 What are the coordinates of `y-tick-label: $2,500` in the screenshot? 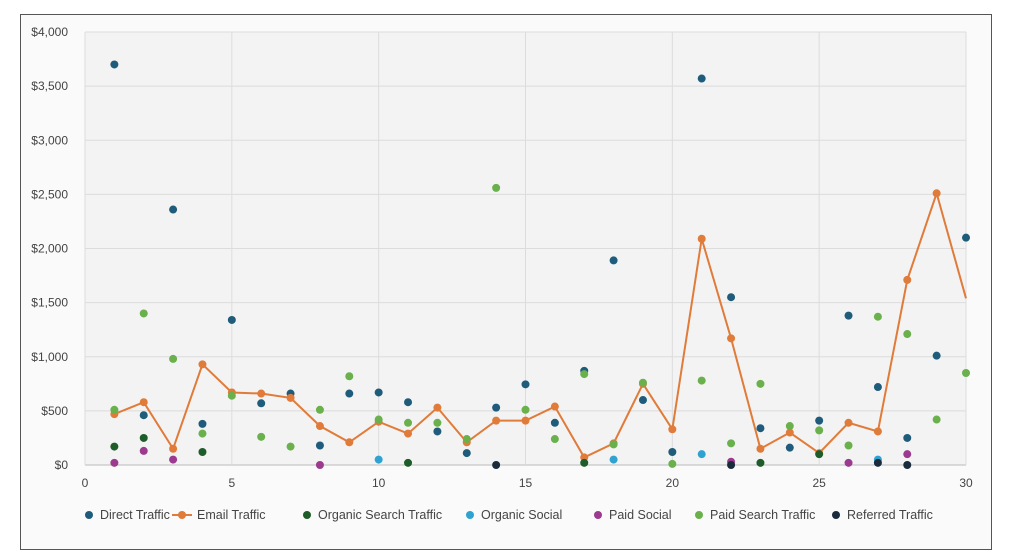 It's located at (49, 194).